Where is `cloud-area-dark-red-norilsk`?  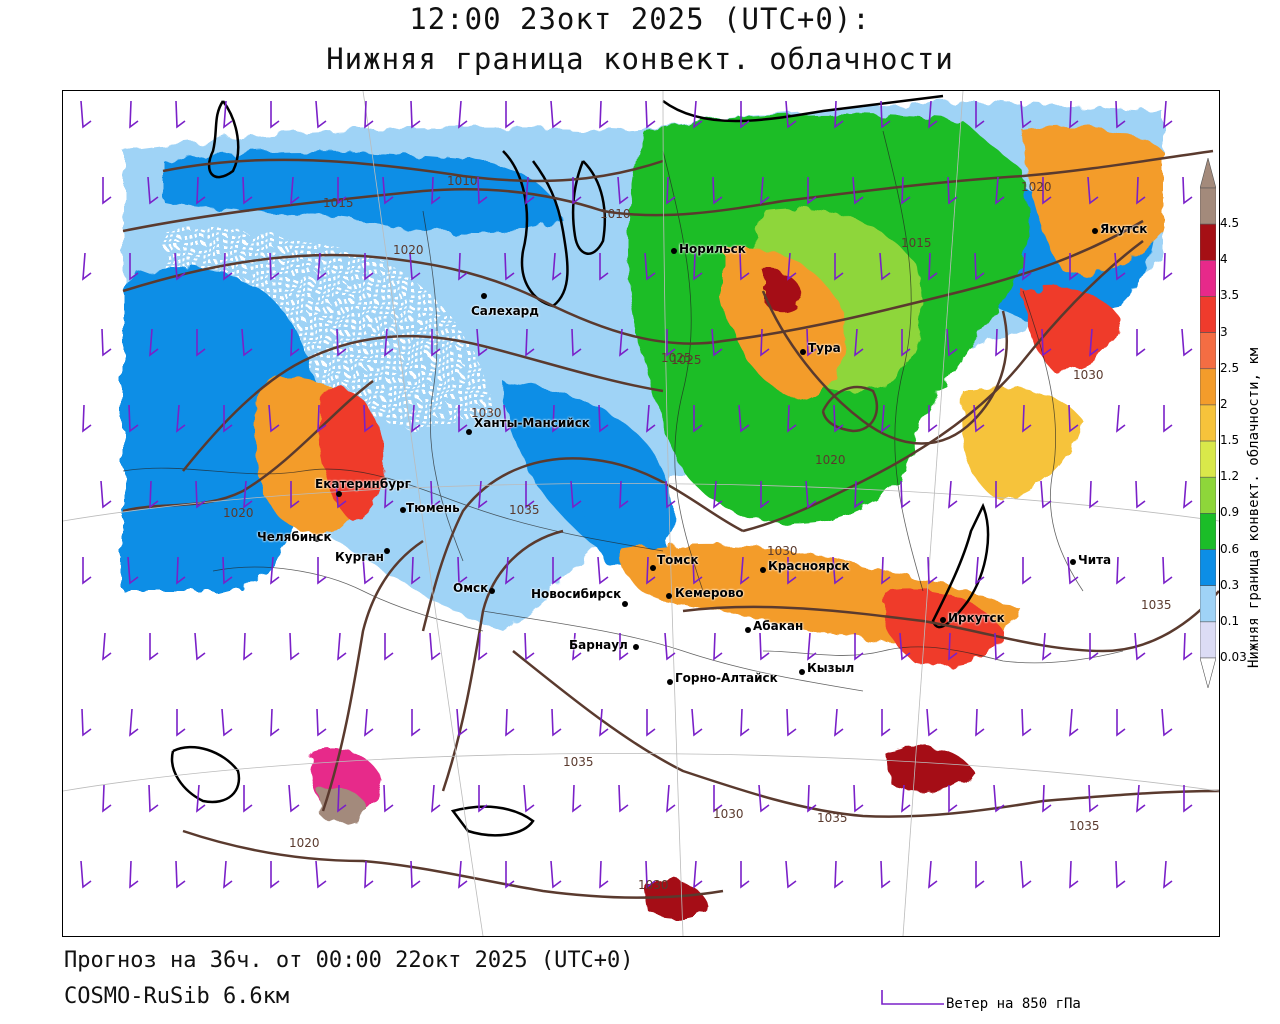 cloud-area-dark-red-norilsk is located at coordinates (783, 291).